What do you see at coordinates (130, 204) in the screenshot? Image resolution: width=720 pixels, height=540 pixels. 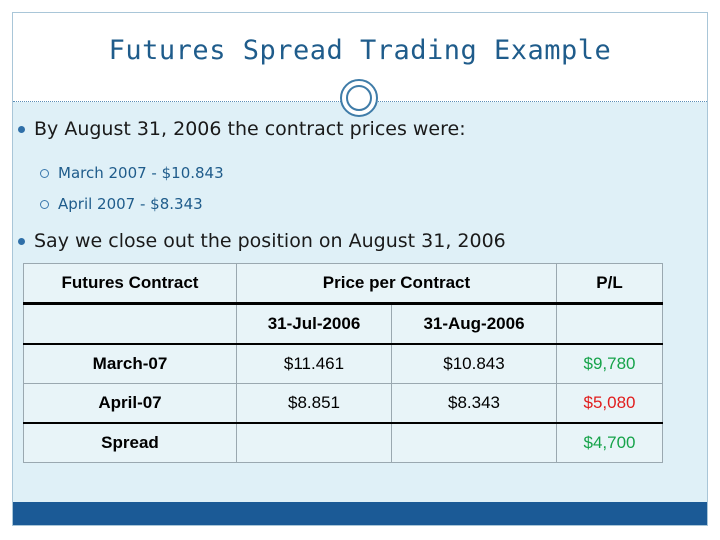 I see `sub-bullet-text: April 2007 - $8.343` at bounding box center [130, 204].